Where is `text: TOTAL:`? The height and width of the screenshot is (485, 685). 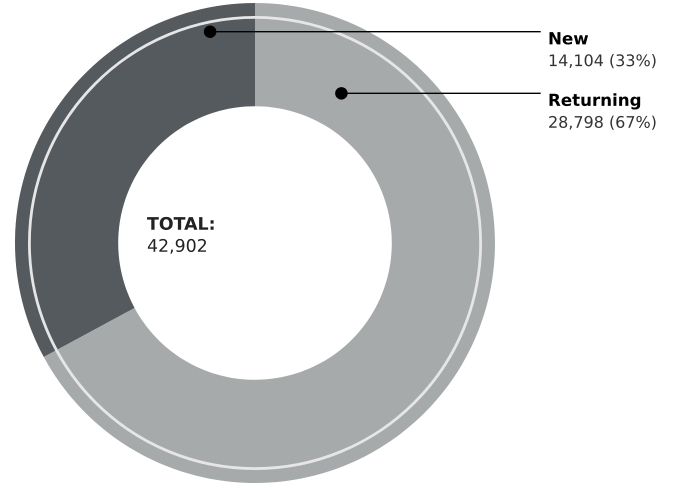
text: TOTAL: is located at coordinates (180, 223).